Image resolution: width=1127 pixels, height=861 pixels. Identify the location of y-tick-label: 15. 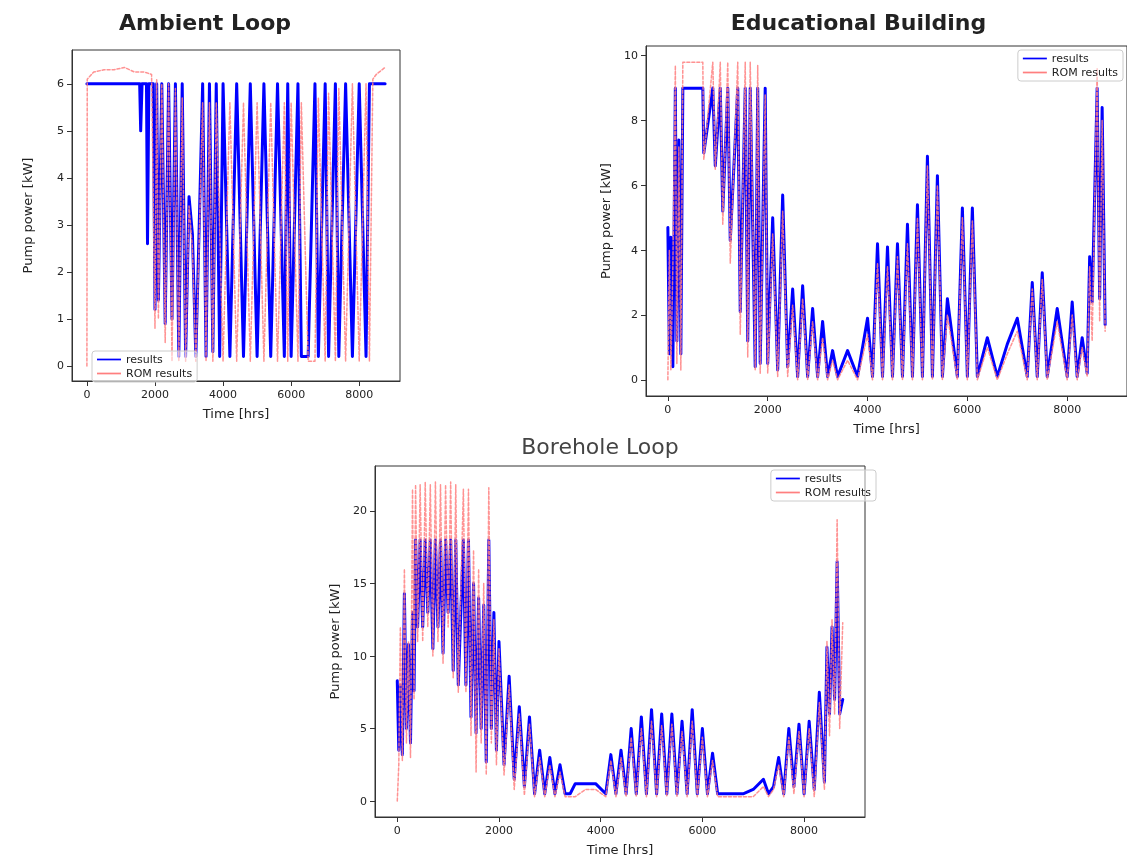
(360, 583).